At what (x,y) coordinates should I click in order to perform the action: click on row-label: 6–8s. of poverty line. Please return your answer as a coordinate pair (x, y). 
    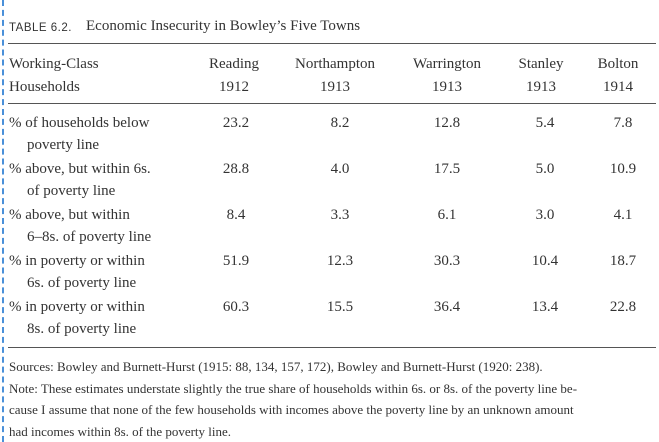
    Looking at the image, I should click on (89, 237).